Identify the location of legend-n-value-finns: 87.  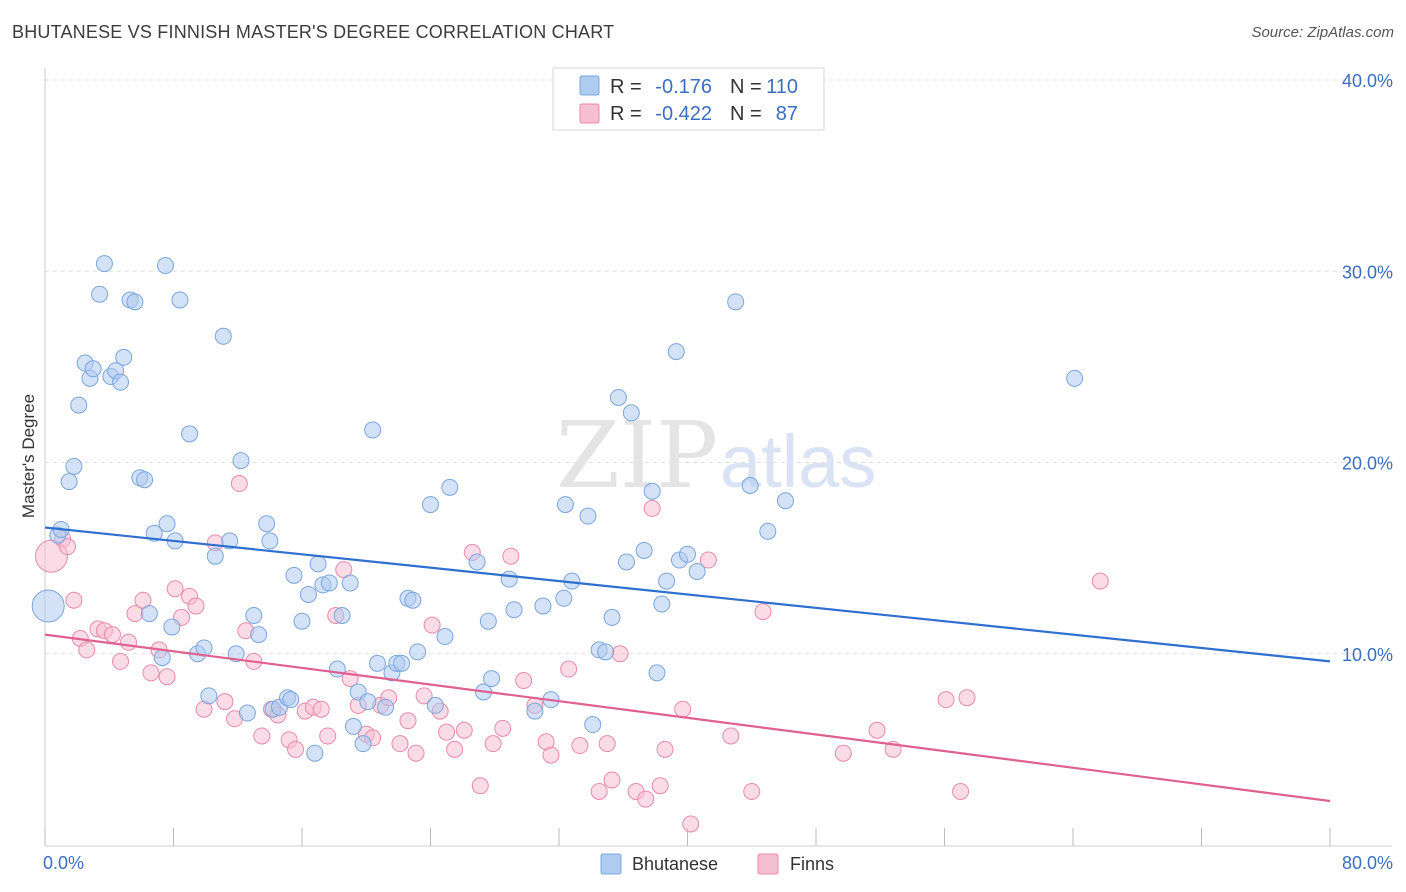
(787, 114).